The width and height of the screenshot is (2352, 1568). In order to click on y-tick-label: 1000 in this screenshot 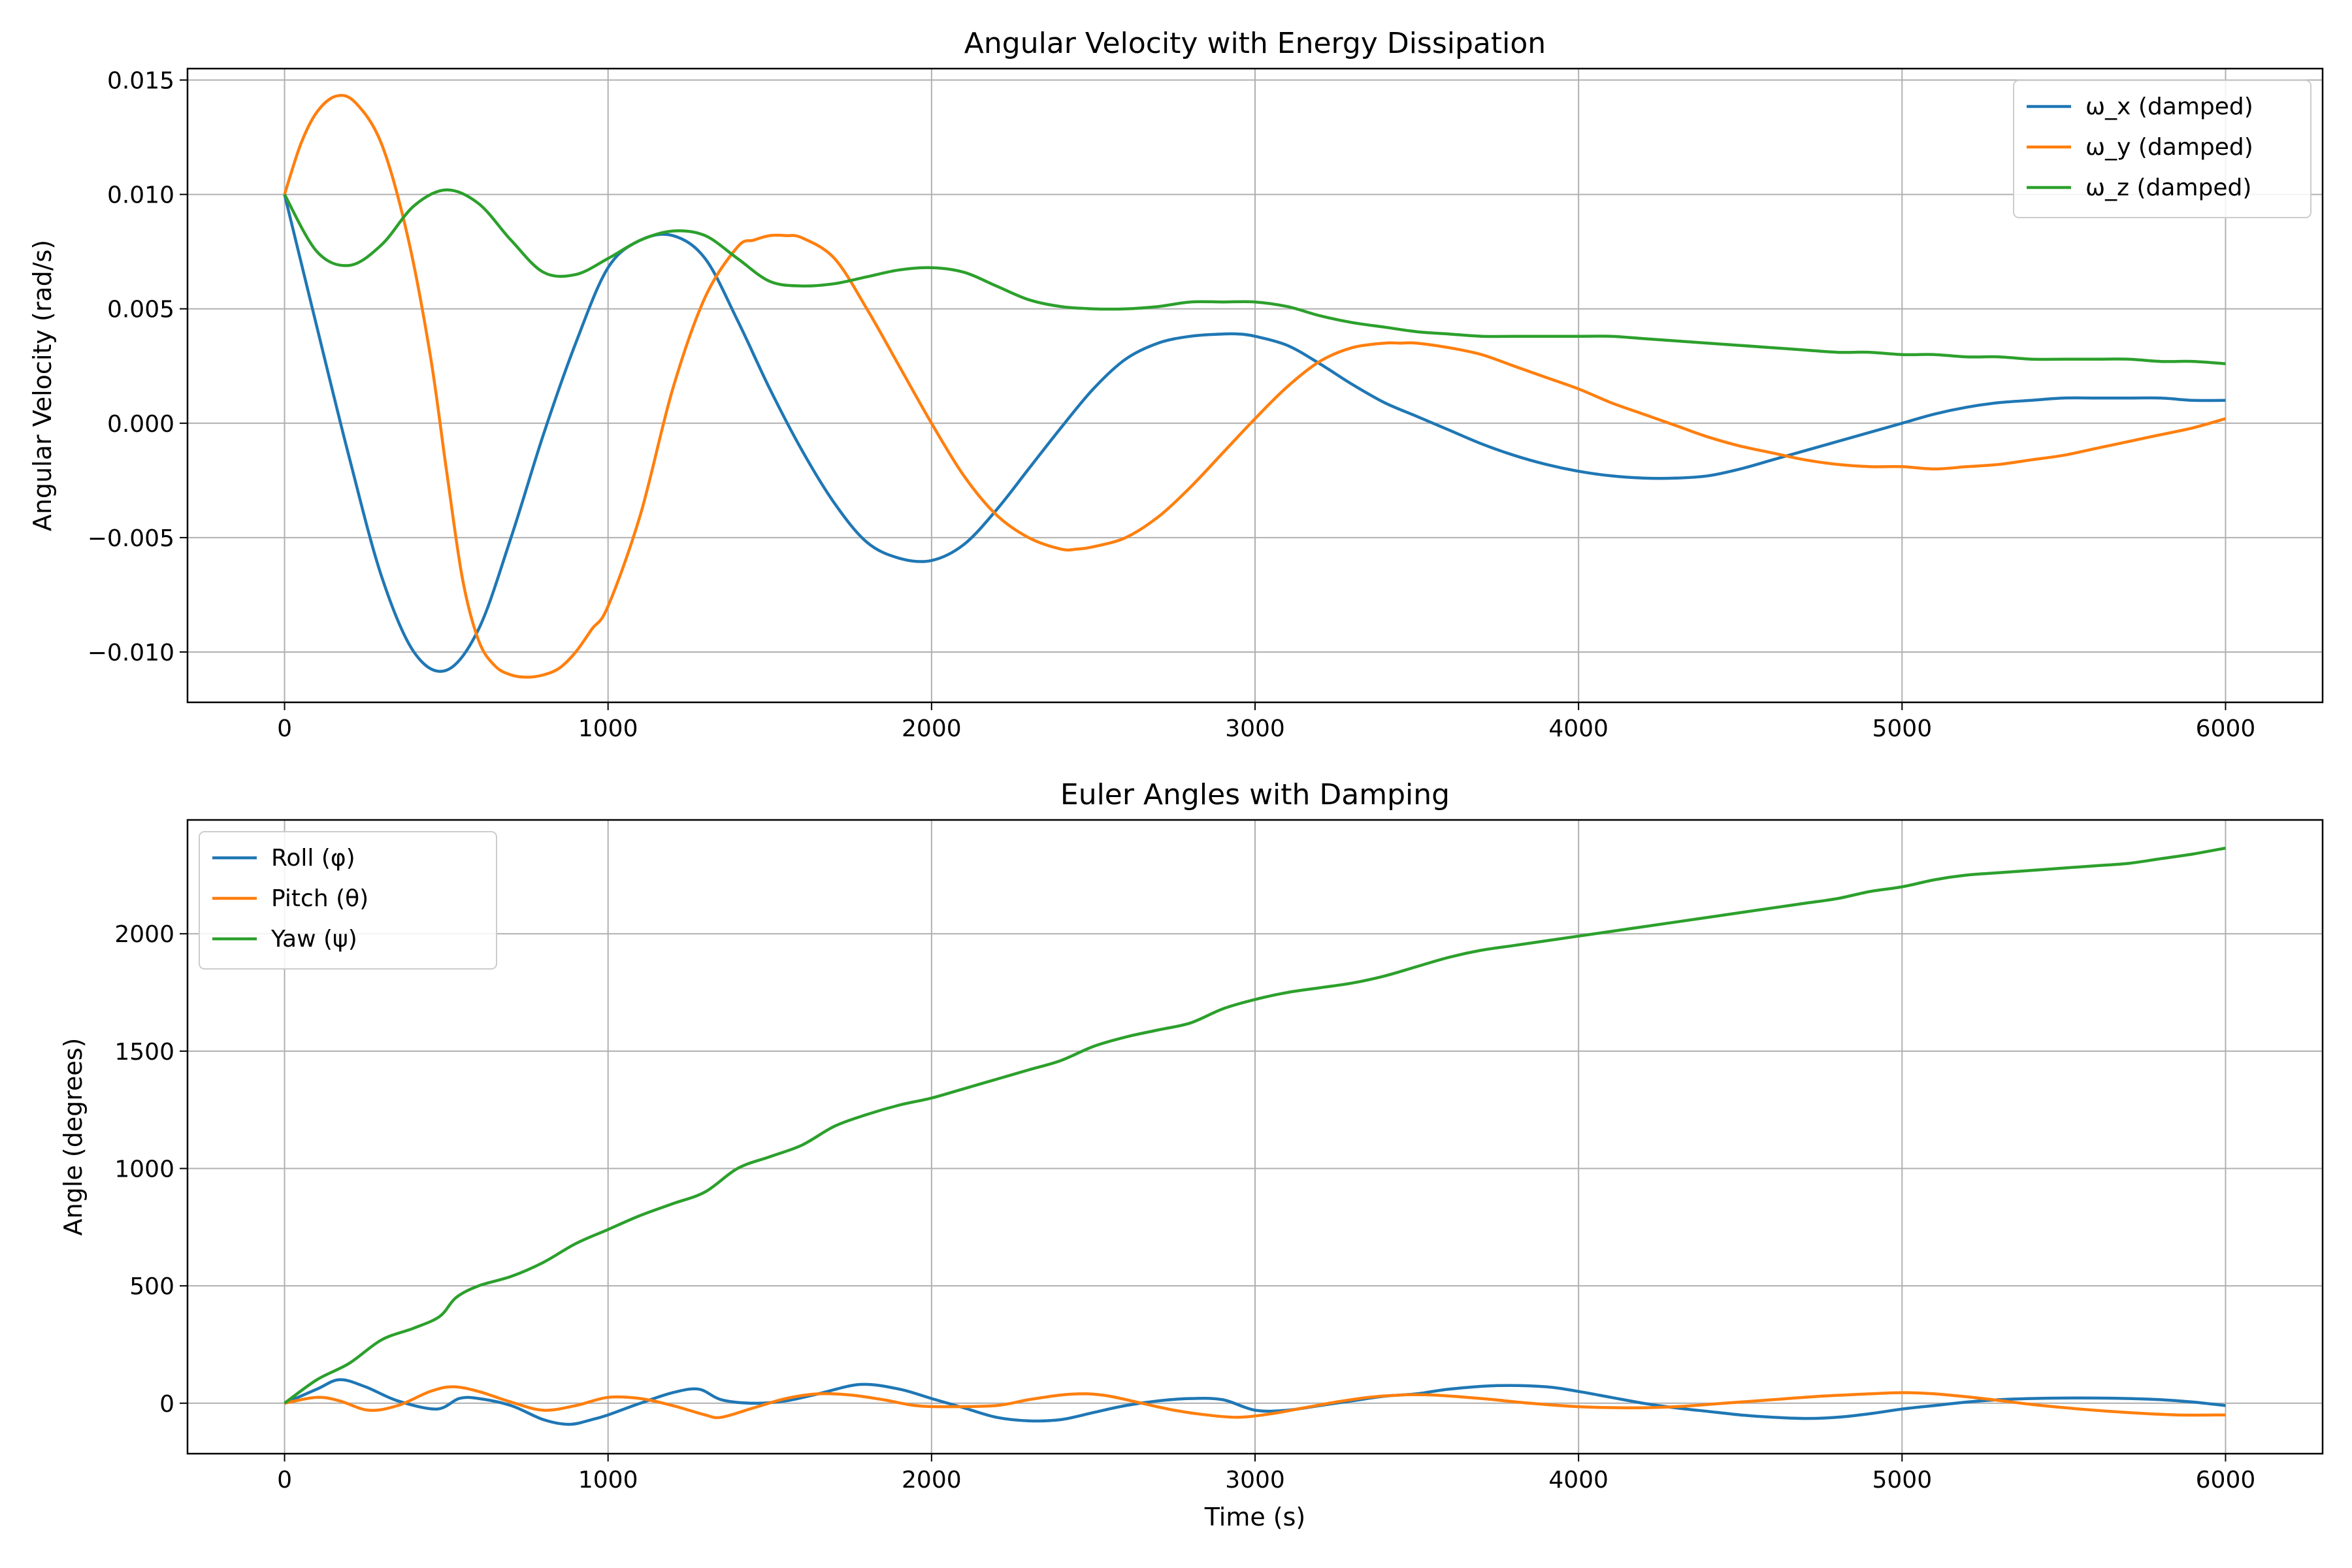, I will do `click(144, 1169)`.